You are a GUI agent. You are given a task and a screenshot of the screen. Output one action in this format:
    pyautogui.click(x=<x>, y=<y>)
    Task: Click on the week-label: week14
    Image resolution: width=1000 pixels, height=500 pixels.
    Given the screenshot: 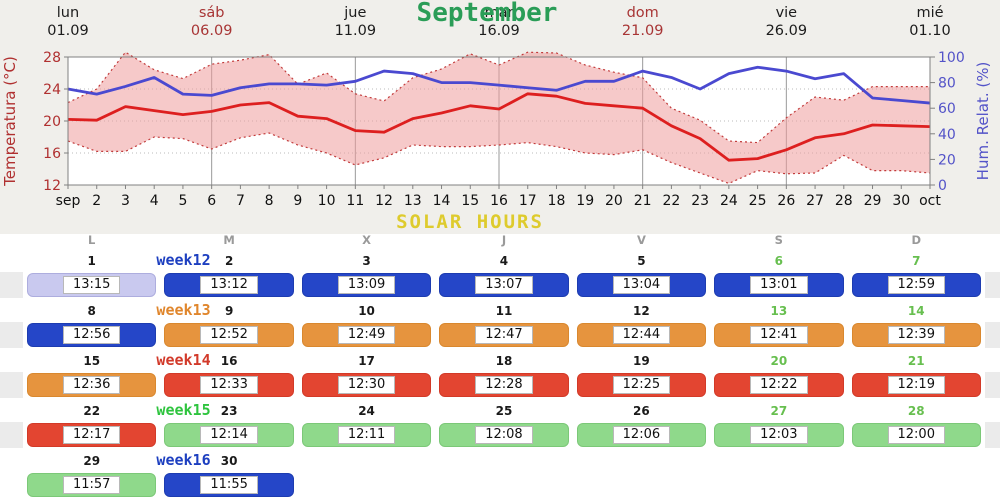 What is the action you would take?
    pyautogui.click(x=183, y=360)
    